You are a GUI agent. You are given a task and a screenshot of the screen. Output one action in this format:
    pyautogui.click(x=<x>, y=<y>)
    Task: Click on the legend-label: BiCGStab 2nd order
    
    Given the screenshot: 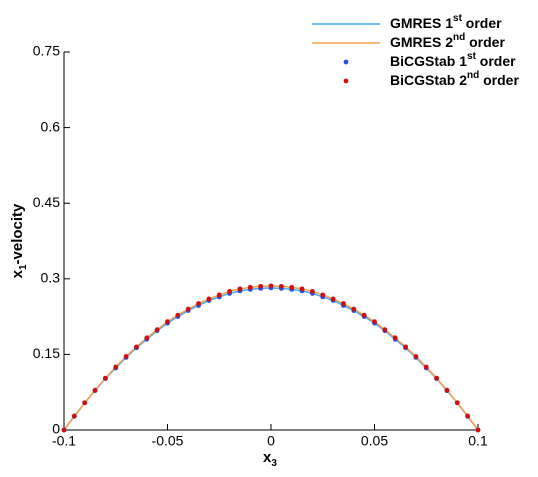 What is the action you would take?
    pyautogui.click(x=454, y=79)
    